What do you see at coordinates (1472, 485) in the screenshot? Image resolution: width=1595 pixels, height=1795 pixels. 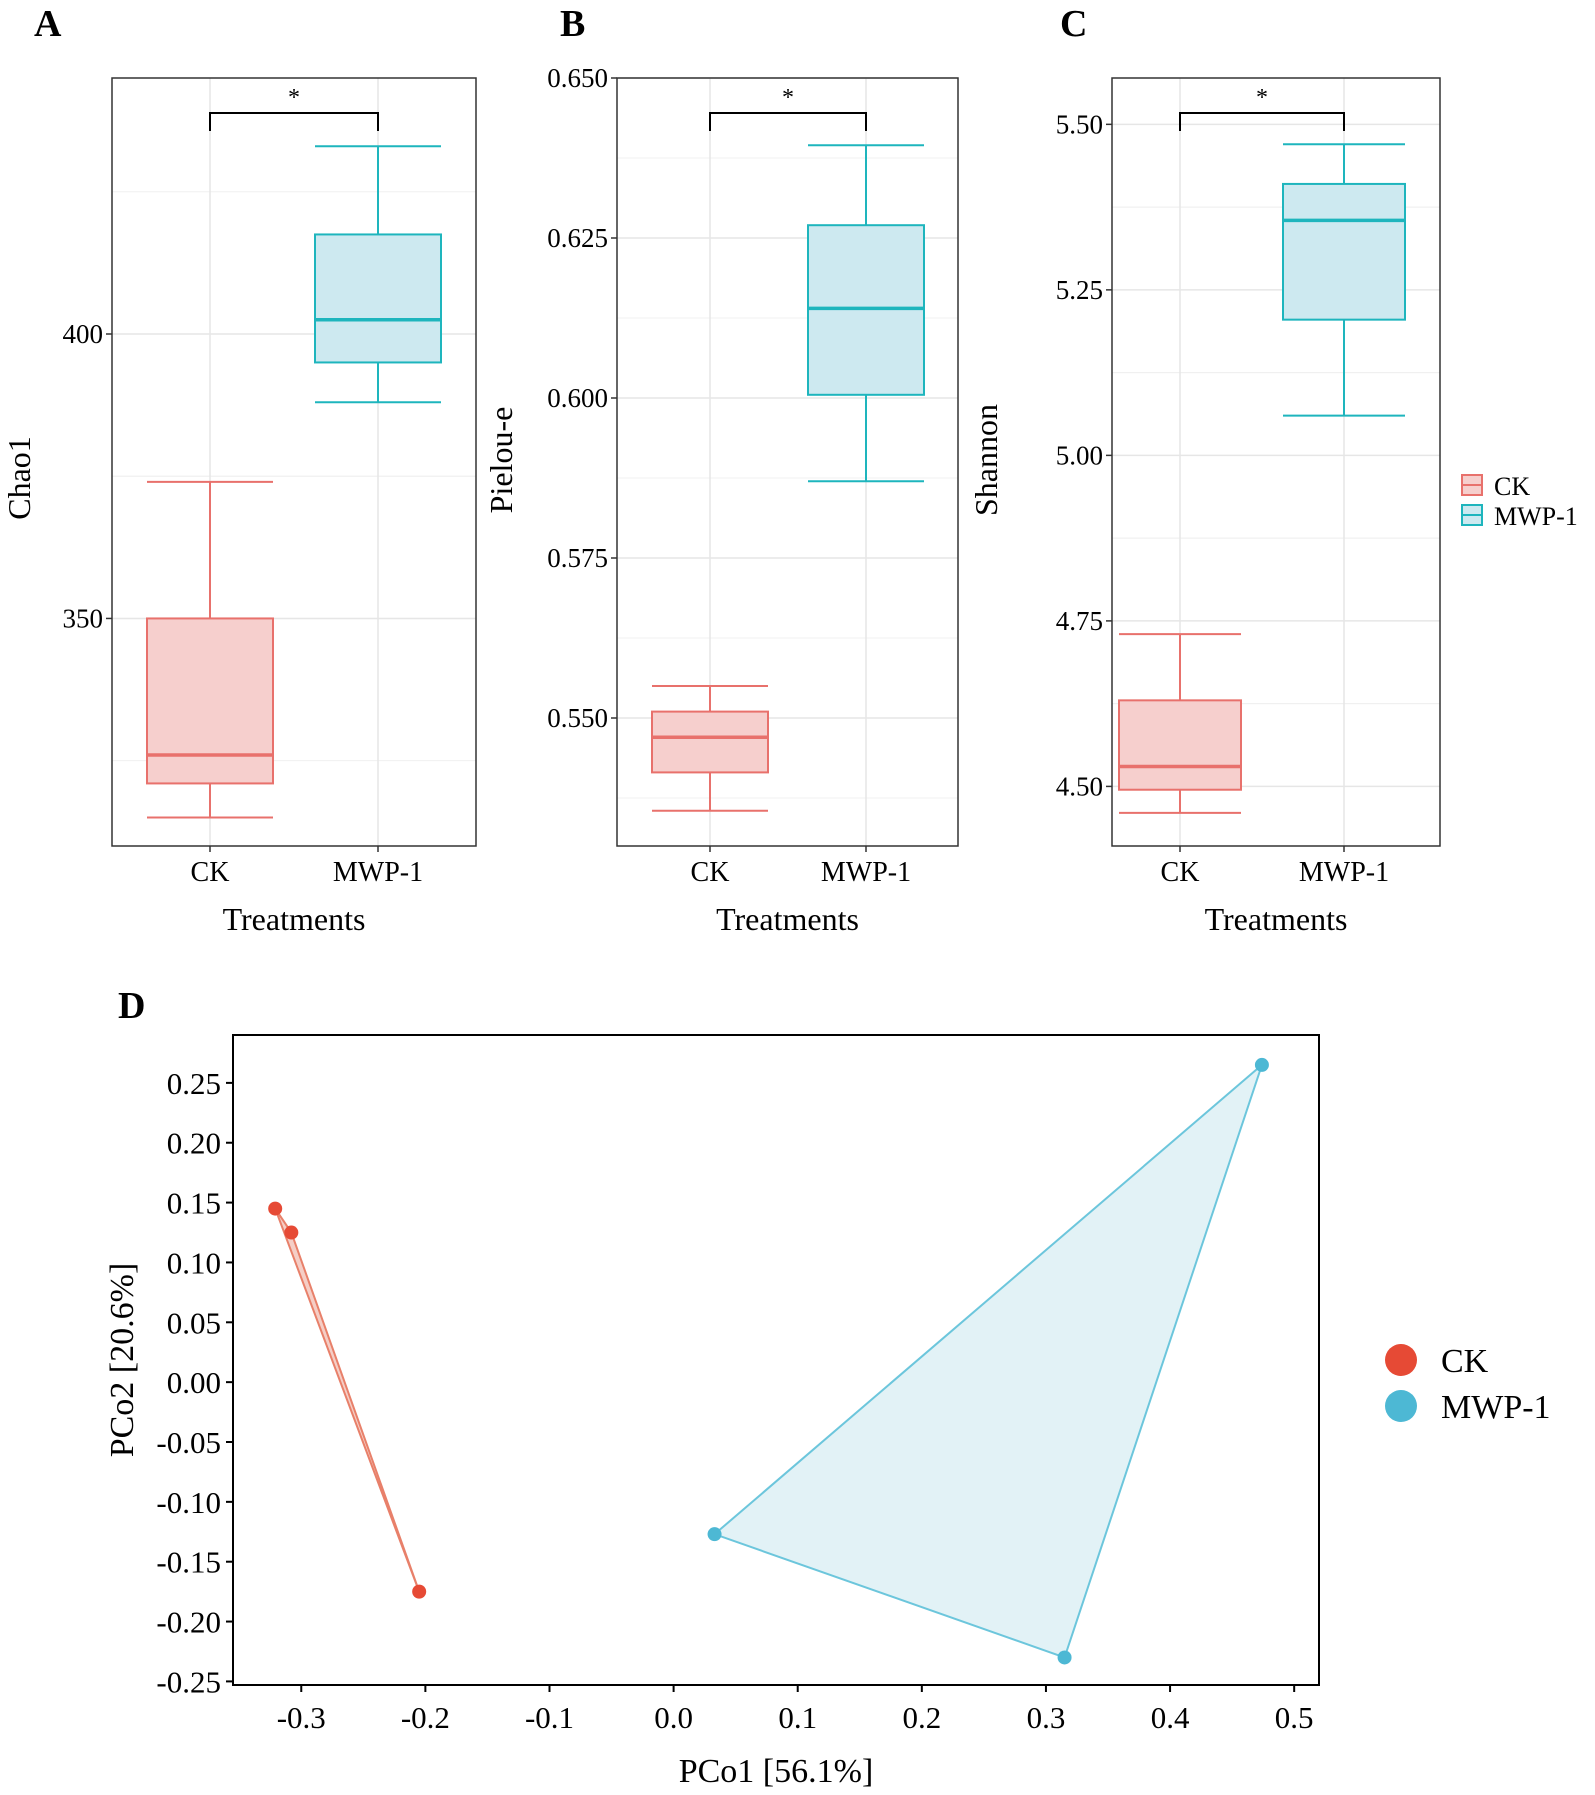 I see `legend-key-ck` at bounding box center [1472, 485].